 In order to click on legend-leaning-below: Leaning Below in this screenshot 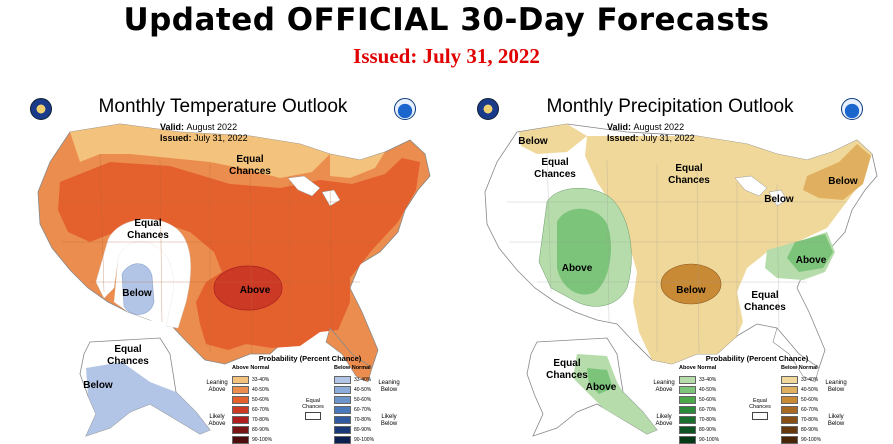, I will do `click(836, 386)`.